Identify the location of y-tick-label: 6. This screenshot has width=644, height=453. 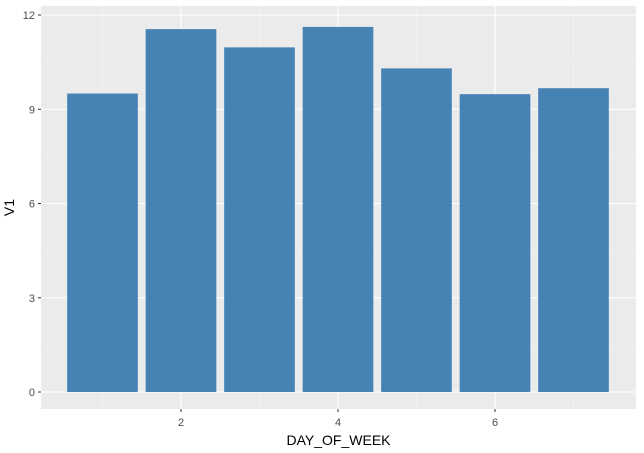
(32, 205).